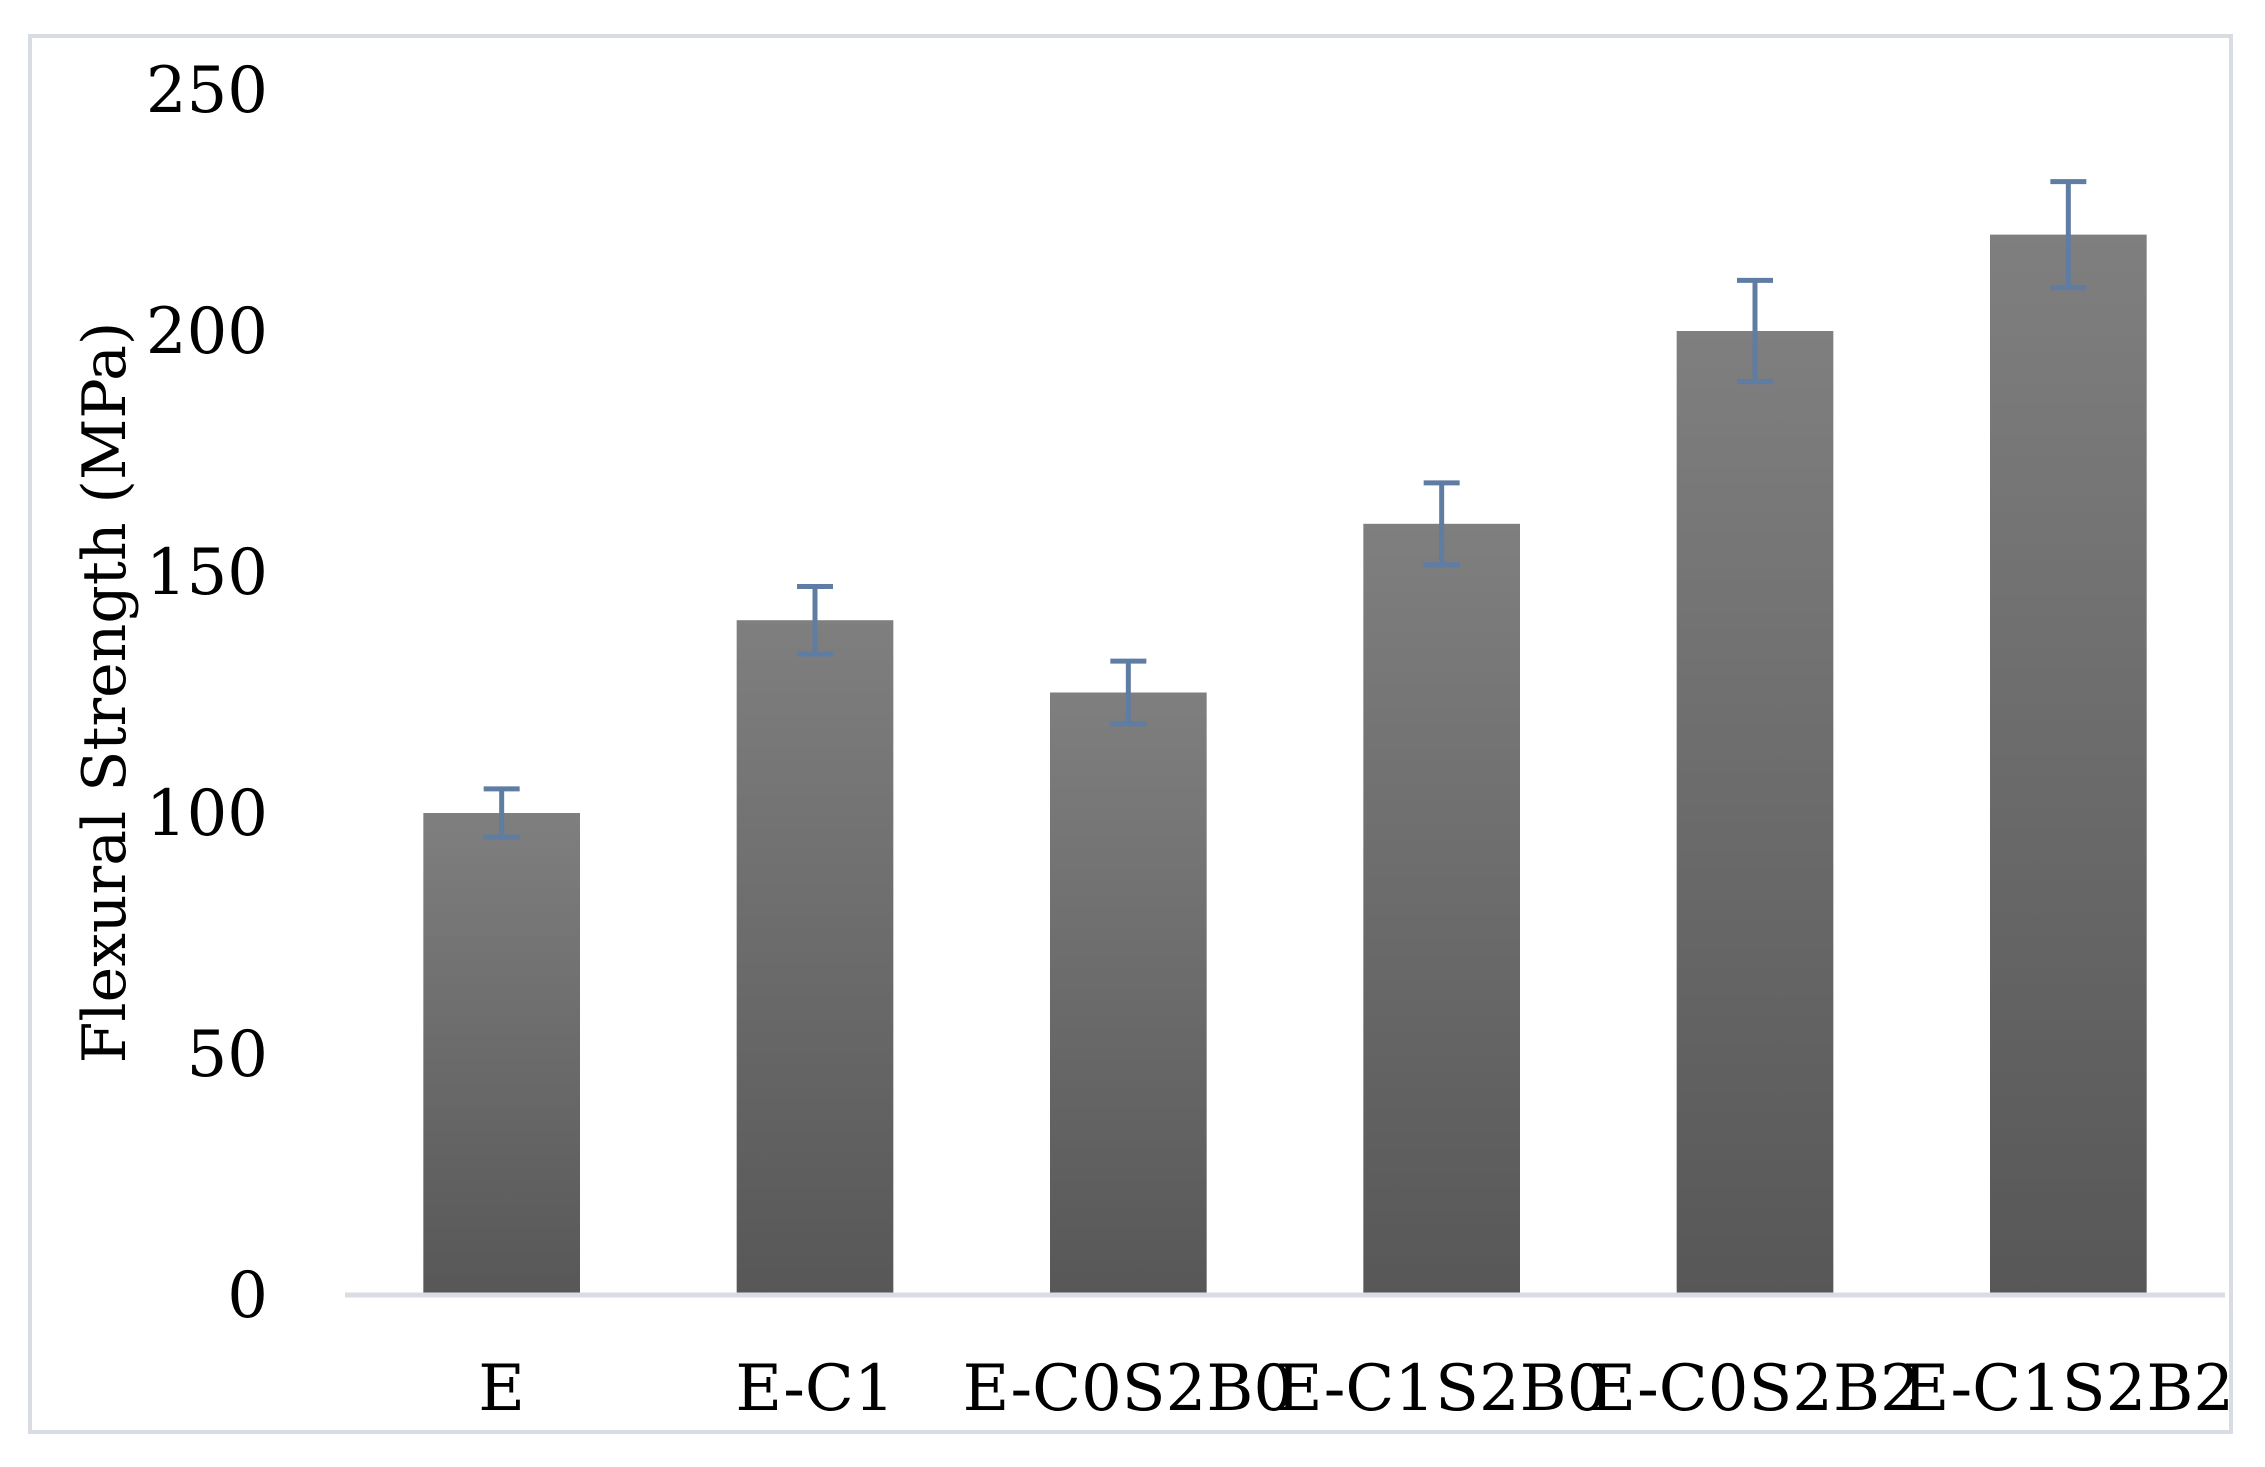  Describe the element at coordinates (247, 1296) in the screenshot. I see `y-tick-label: 0` at that location.